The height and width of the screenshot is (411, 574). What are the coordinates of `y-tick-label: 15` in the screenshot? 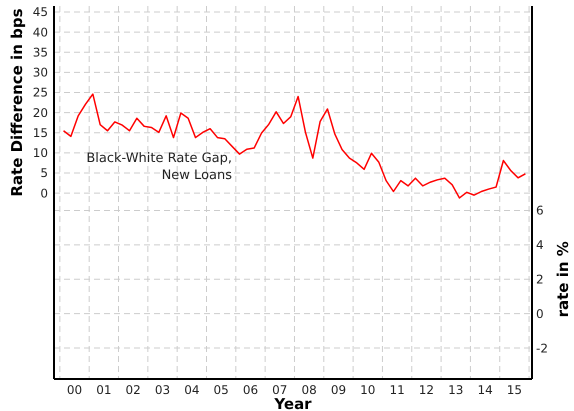 It's located at (40, 133).